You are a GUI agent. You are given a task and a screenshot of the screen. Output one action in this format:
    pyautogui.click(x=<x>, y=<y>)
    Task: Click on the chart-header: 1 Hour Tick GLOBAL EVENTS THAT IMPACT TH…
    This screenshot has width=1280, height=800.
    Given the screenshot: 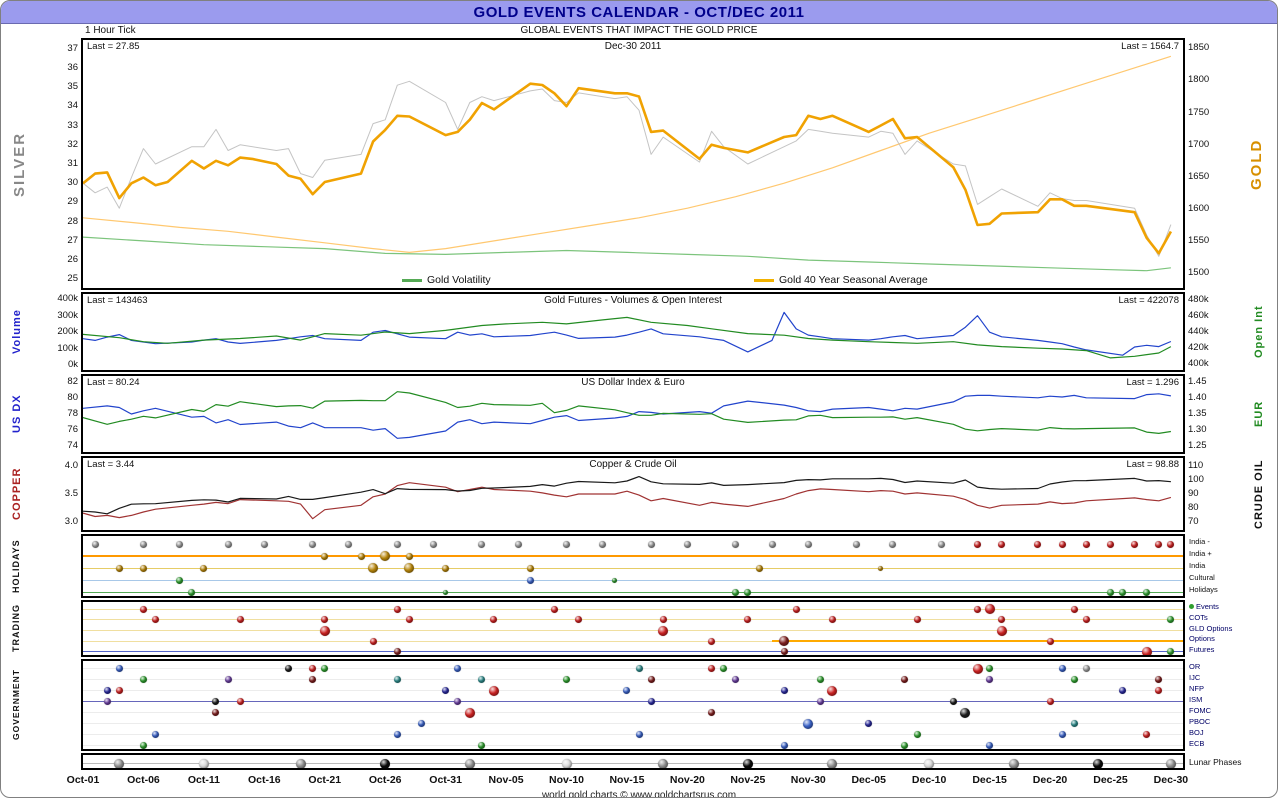 What is the action you would take?
    pyautogui.click(x=639, y=31)
    